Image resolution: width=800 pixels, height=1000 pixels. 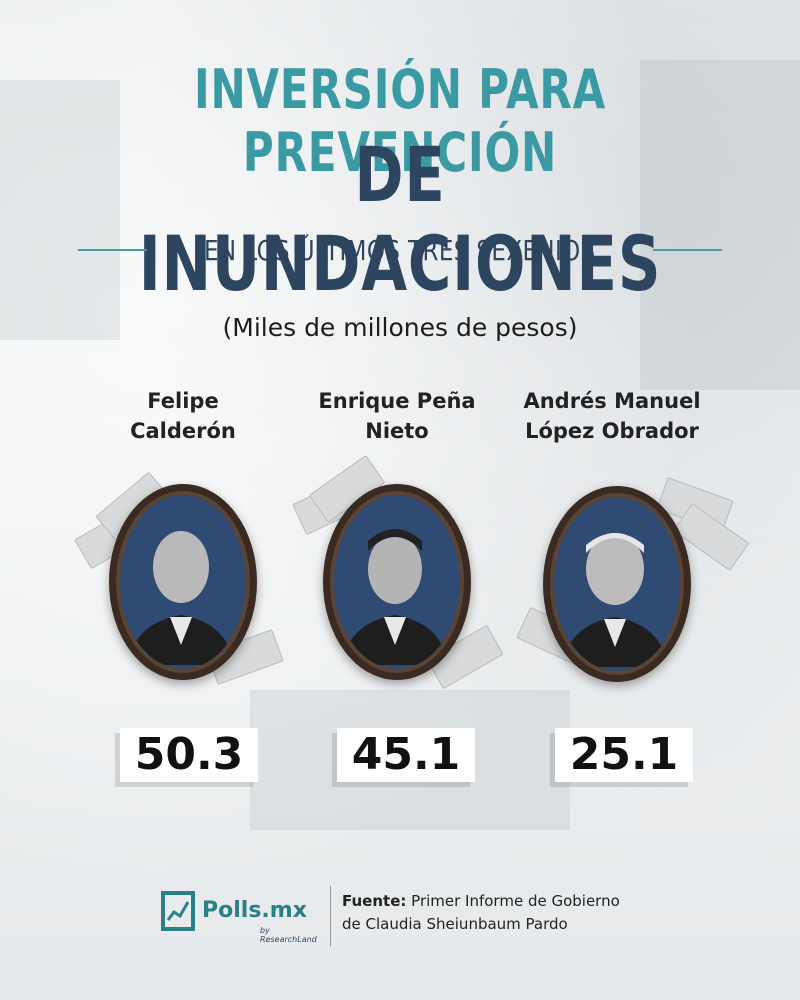 I want to click on title-line-2: DE INUNDACIONES, so click(x=400, y=219).